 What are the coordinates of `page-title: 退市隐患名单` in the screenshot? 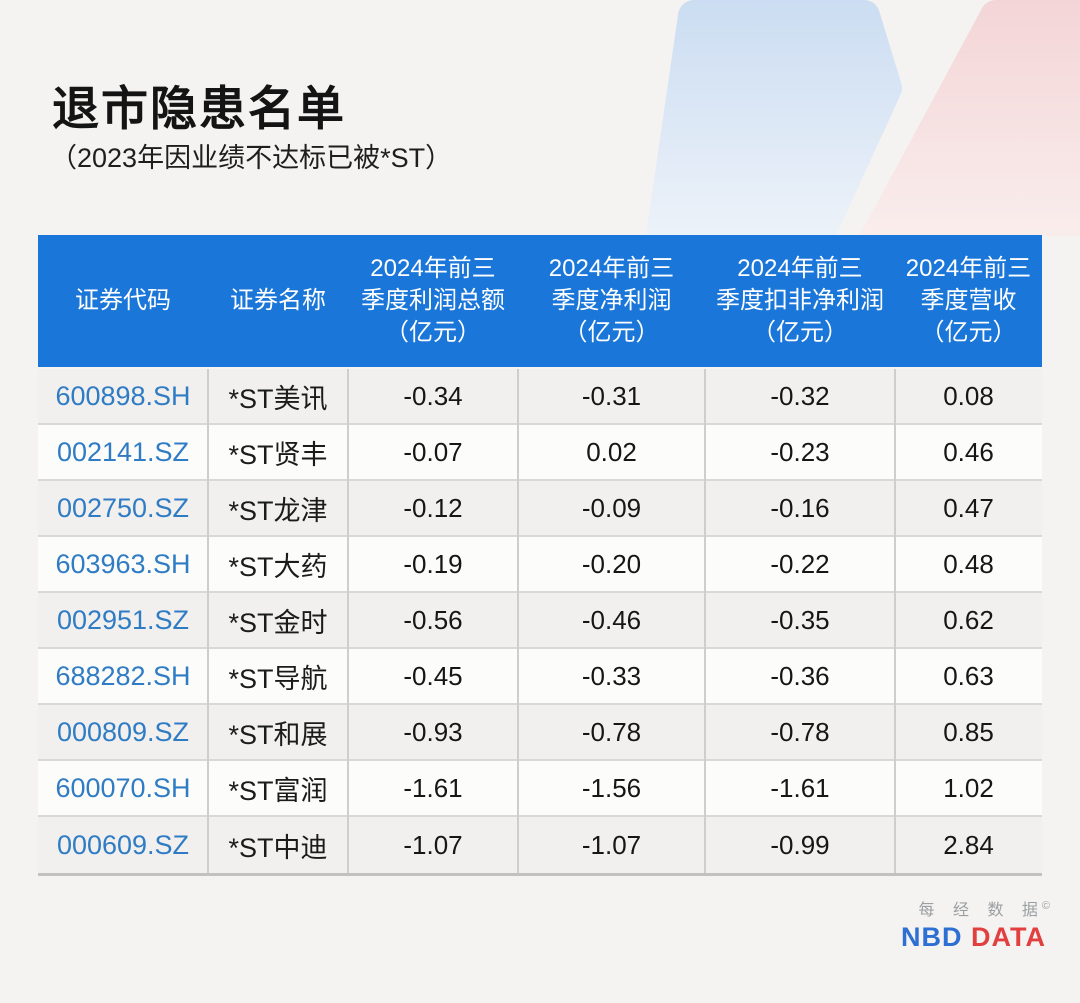 It's located at (199, 108).